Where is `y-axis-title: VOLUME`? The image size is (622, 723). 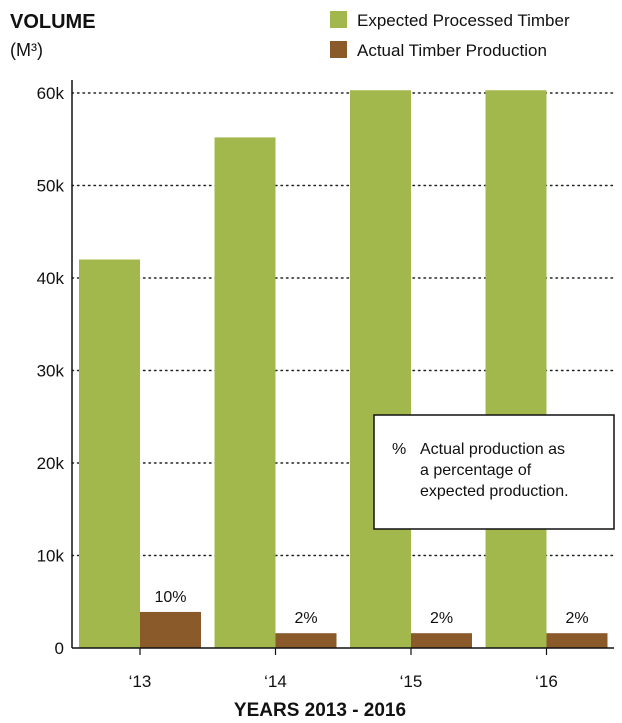
y-axis-title: VOLUME is located at coordinates (53, 22).